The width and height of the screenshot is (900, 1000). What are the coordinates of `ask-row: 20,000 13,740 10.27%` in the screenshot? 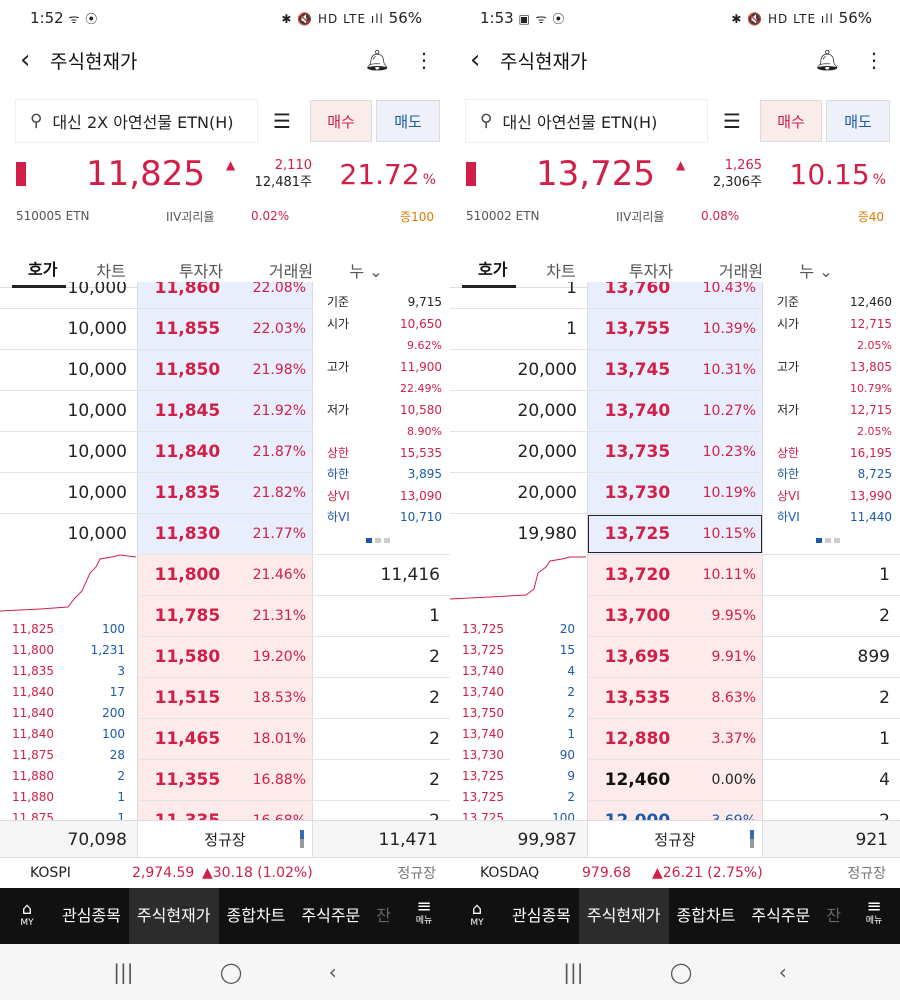 It's located at (675, 411).